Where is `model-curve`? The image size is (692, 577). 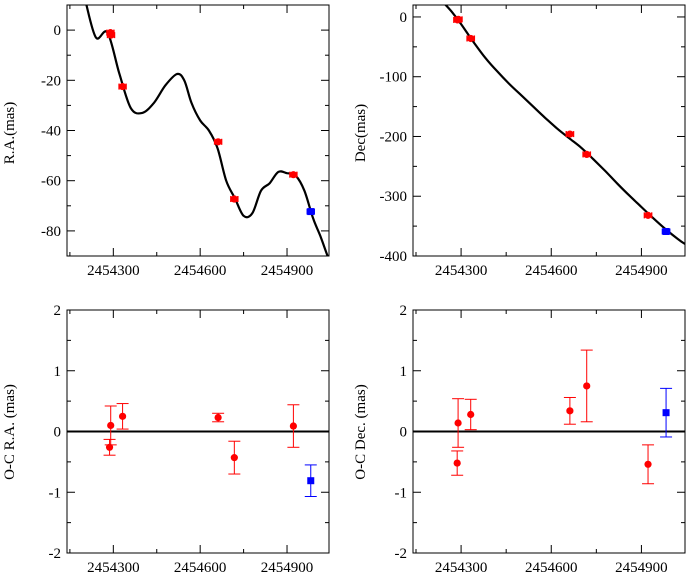
model-curve is located at coordinates (564, 125).